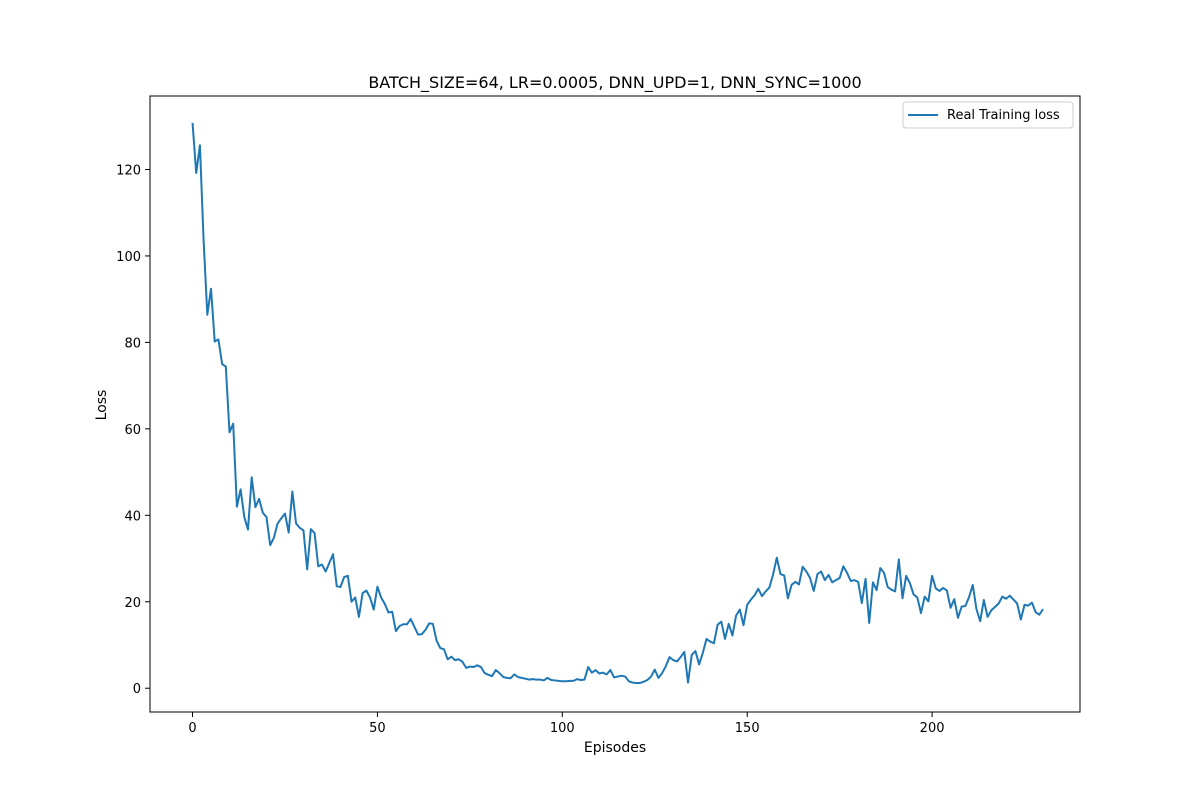 This screenshot has width=1200, height=800. What do you see at coordinates (132, 603) in the screenshot?
I see `y-tick-label: 20` at bounding box center [132, 603].